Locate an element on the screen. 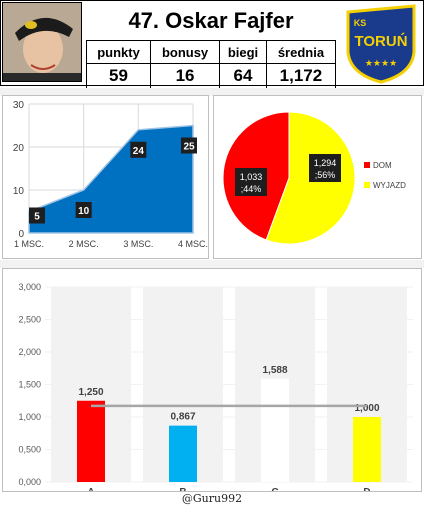  stat-label-heats: biegi is located at coordinates (243, 52).